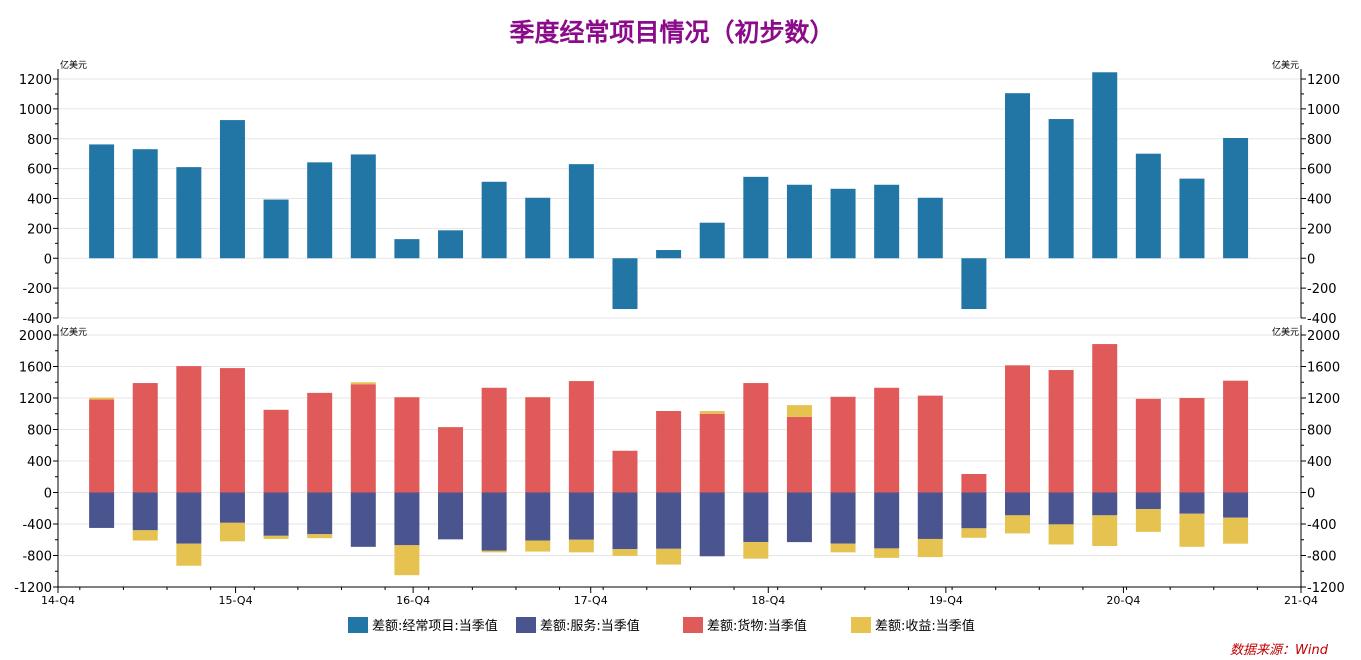  I want to click on bottom-right-tick-label: 0, so click(1311, 494).